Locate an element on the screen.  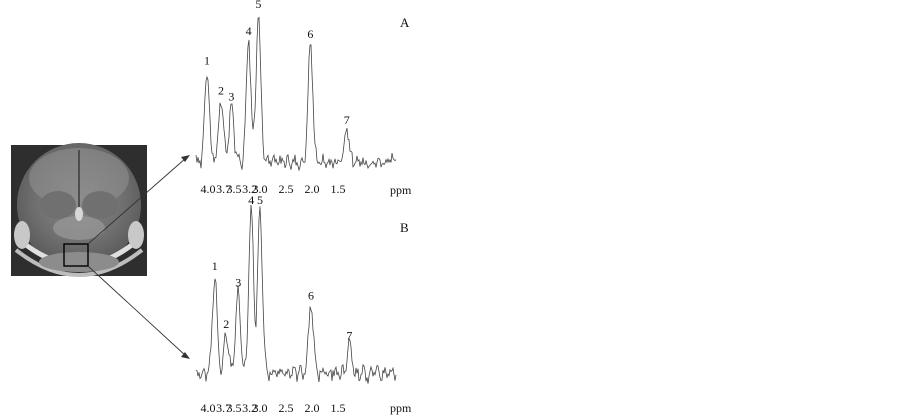
spectrum-trace-a is located at coordinates (296, 94).